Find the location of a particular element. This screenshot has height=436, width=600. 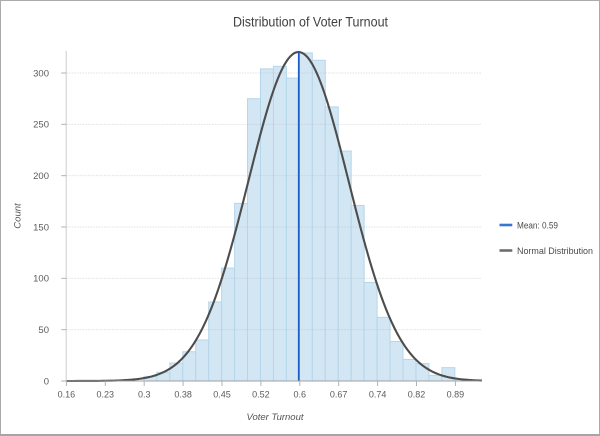

svg-text: 50 is located at coordinates (43, 330).